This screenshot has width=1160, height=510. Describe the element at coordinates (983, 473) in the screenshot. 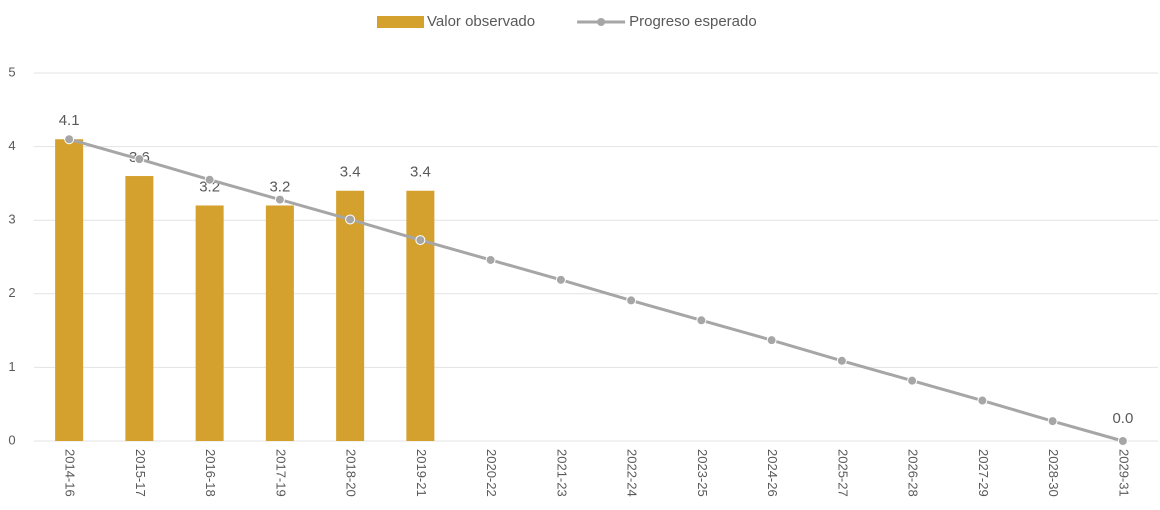

I see `x-tick-label: 2027-29` at that location.